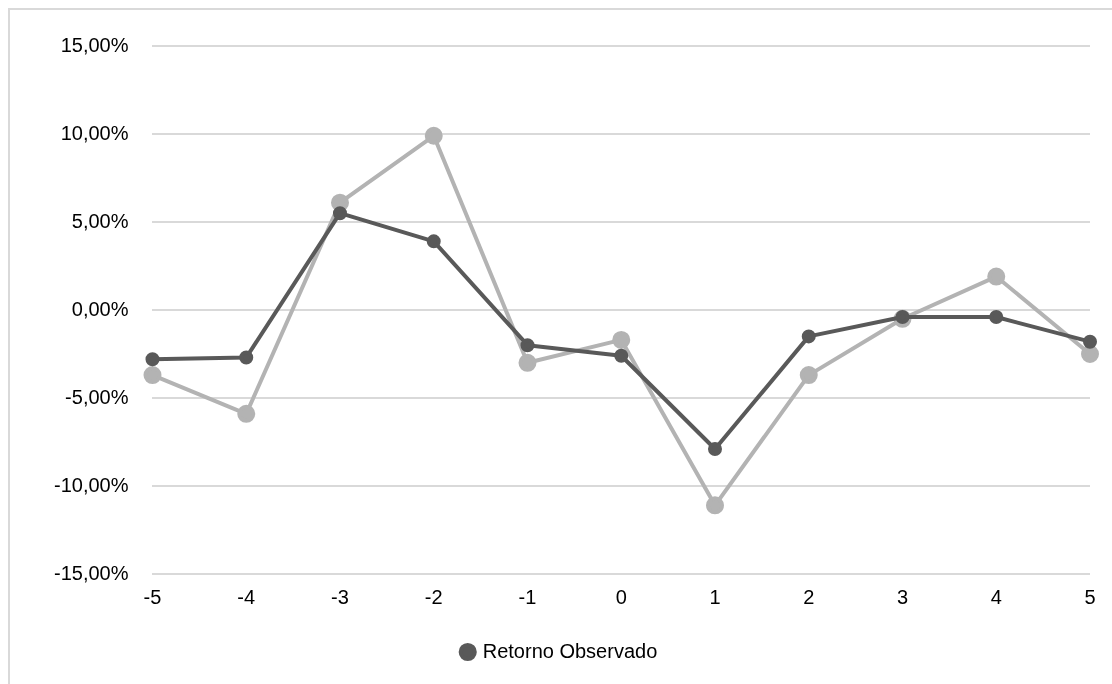 Image resolution: width=1112 pixels, height=684 pixels. Describe the element at coordinates (100, 308) in the screenshot. I see `y-tick-label: 0,00%` at that location.